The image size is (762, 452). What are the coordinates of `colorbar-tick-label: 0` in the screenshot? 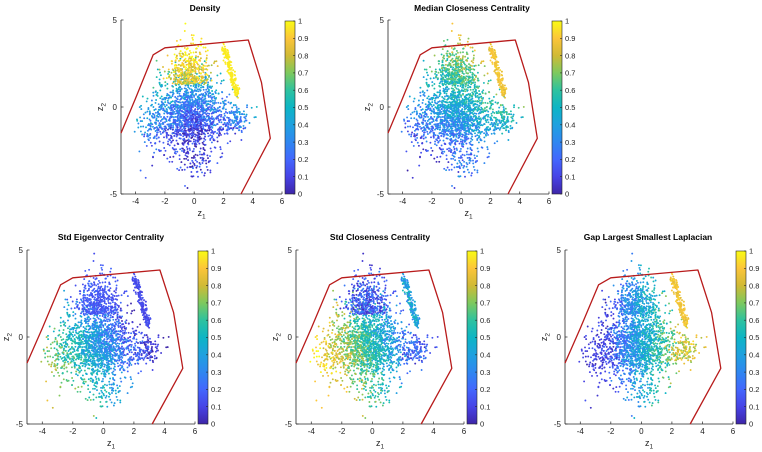 It's located at (300, 194).